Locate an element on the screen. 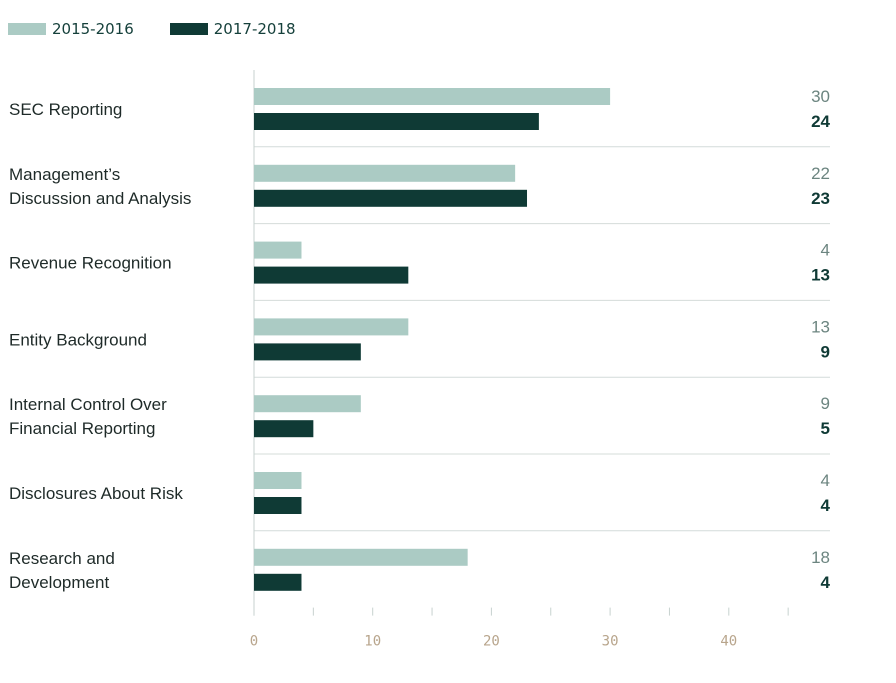  category-label: Revenue Recognition is located at coordinates (90, 263).